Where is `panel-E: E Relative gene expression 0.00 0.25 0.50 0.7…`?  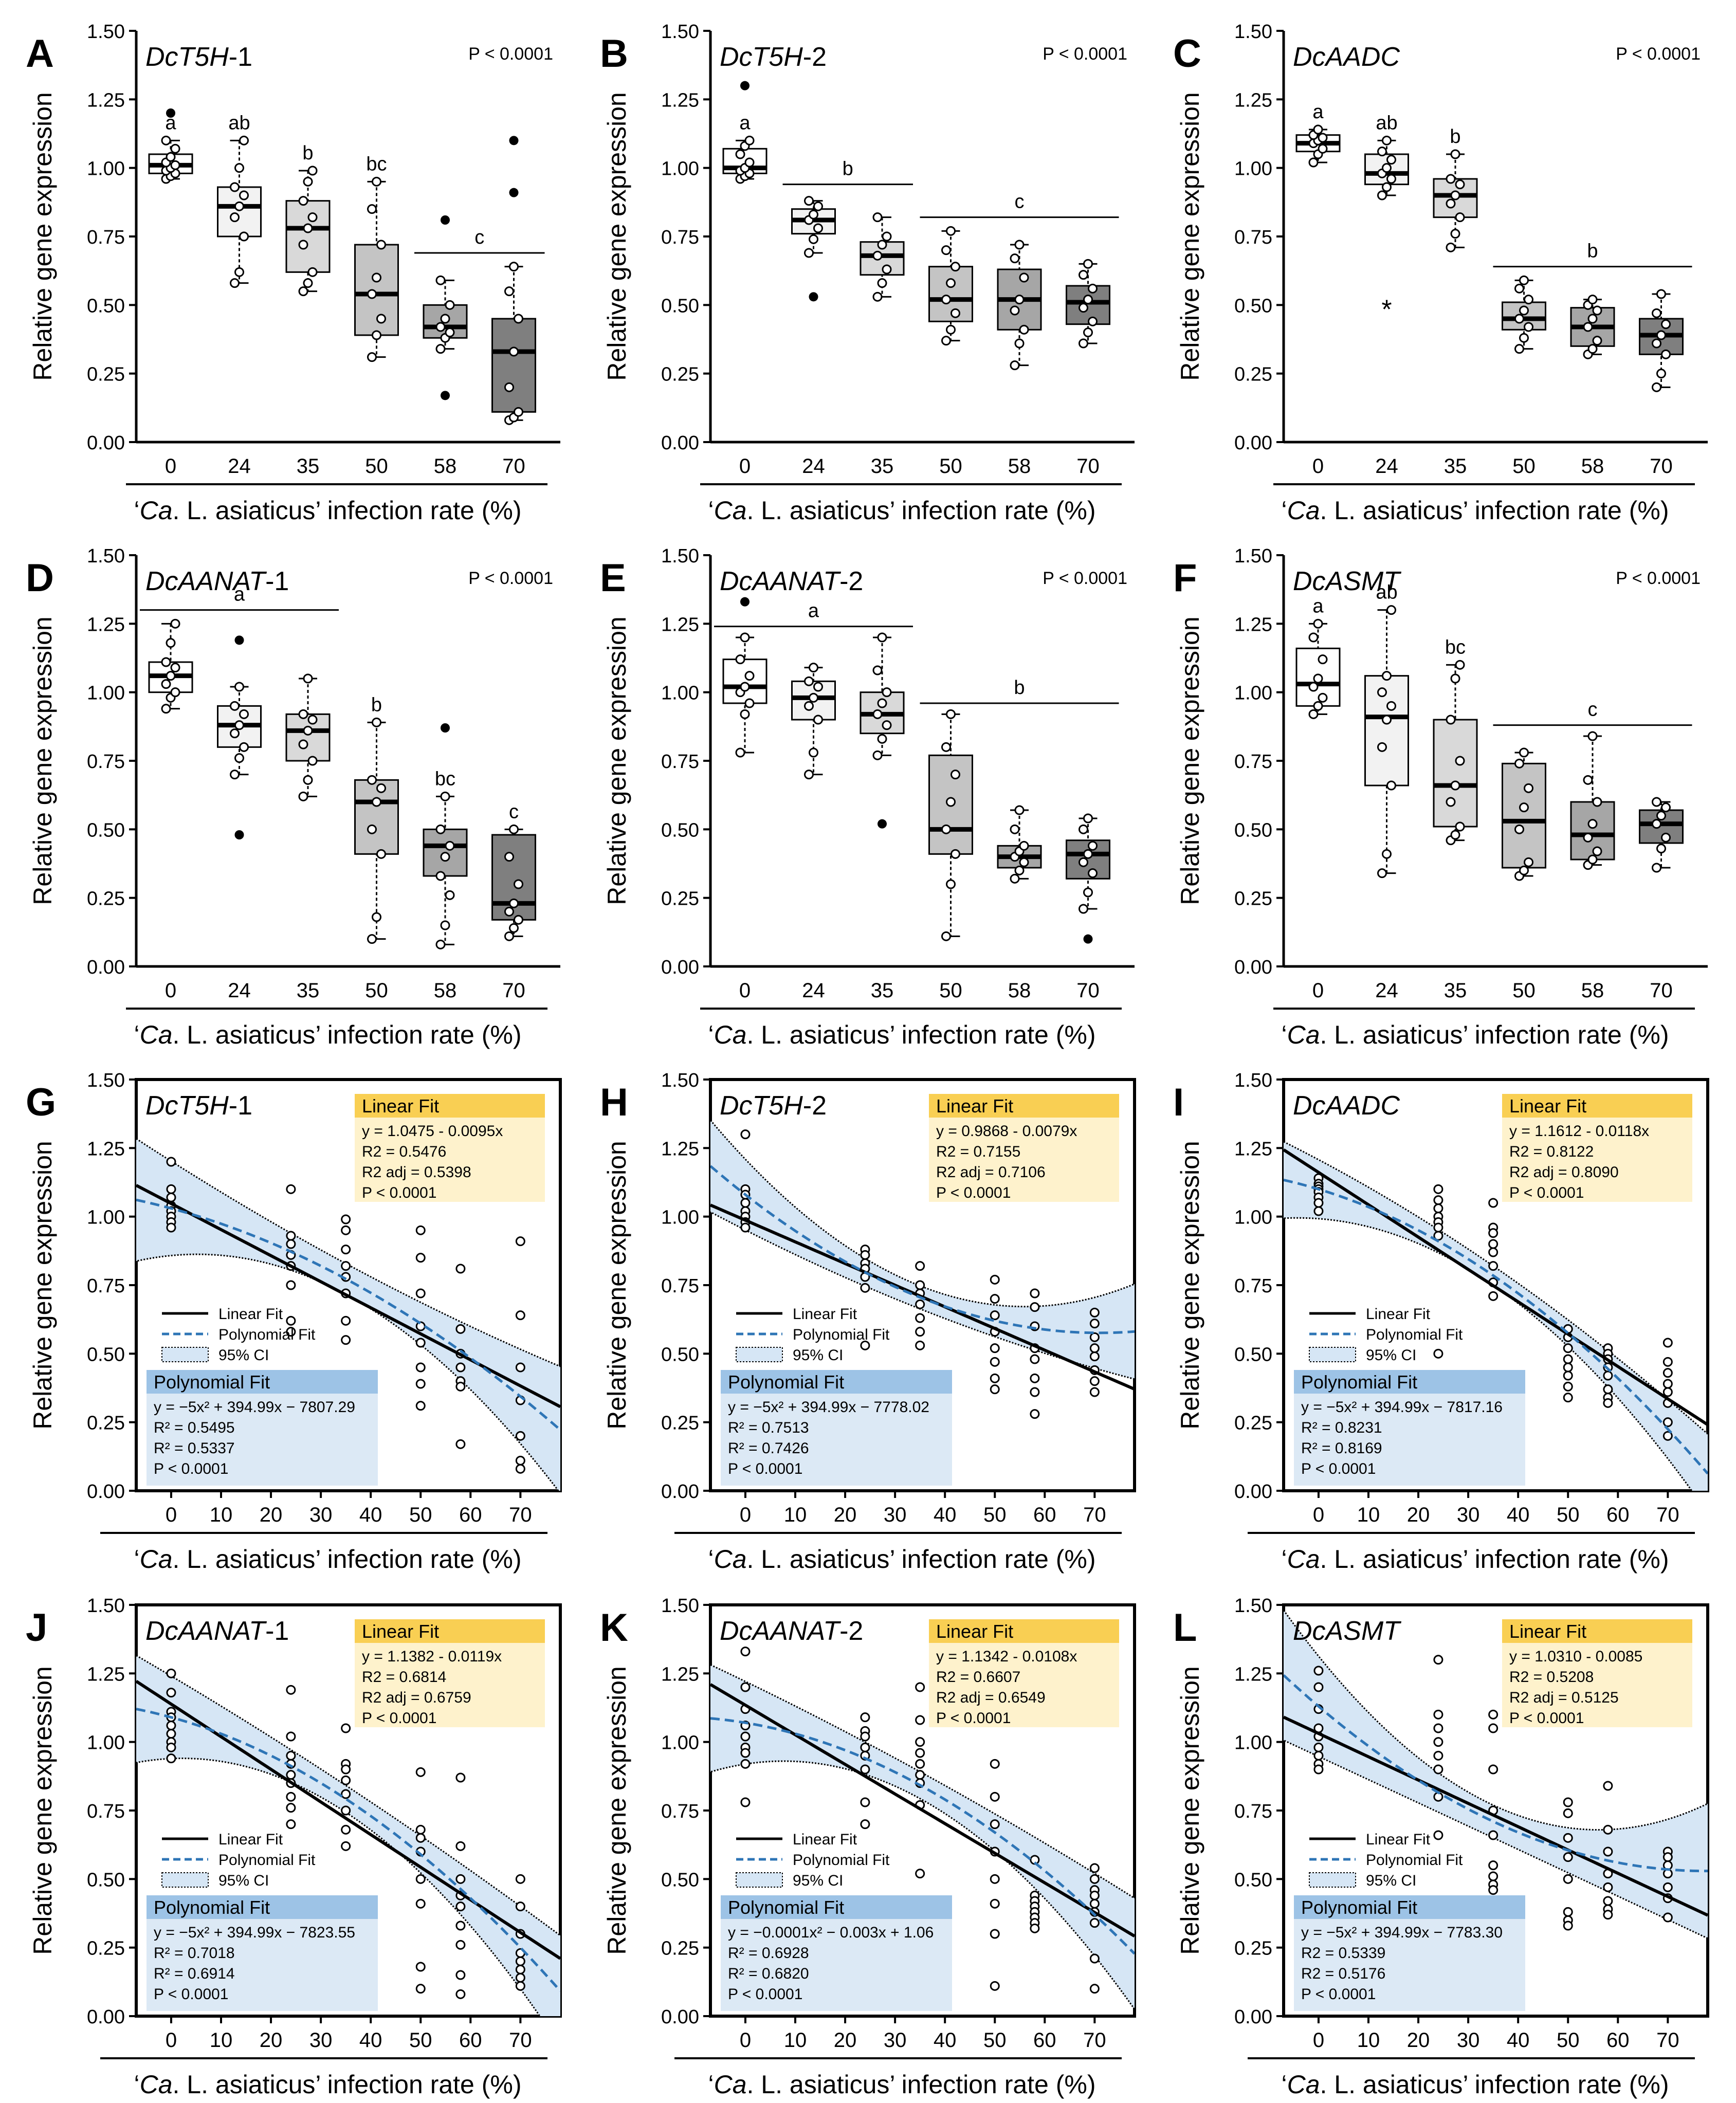
panel-E: E Relative gene expression 0.00 0.25 0.50 0.7… is located at coordinates (867, 797).